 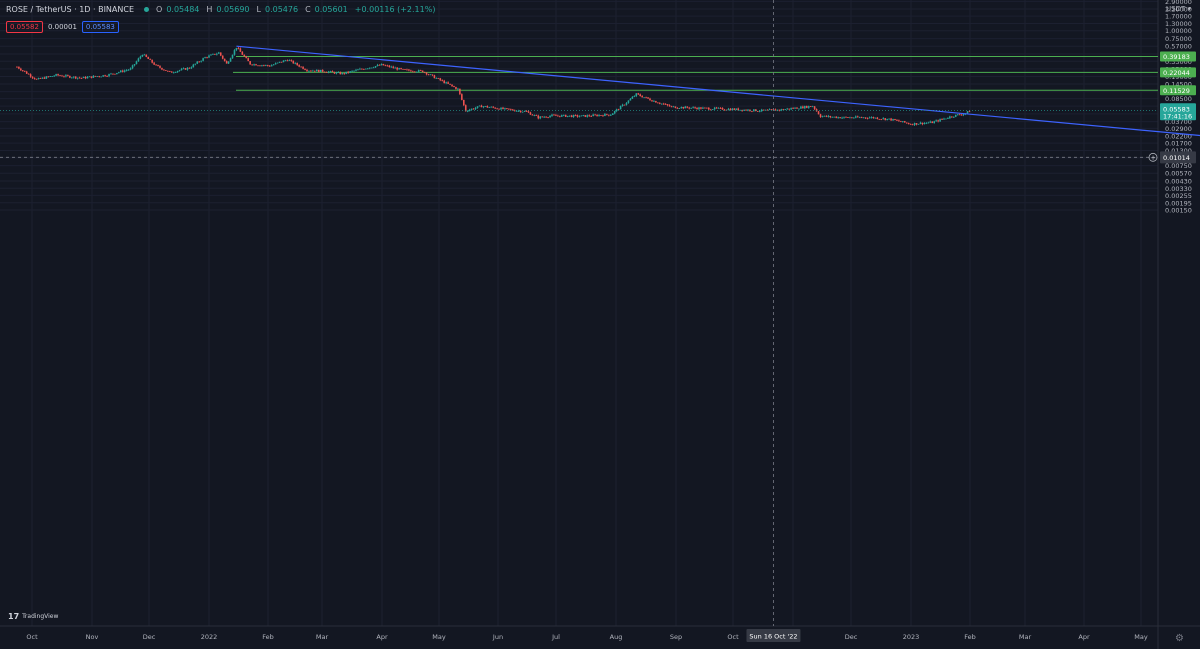 I want to click on currency-unit-dropdown: USDT ▾, so click(x=1178, y=9).